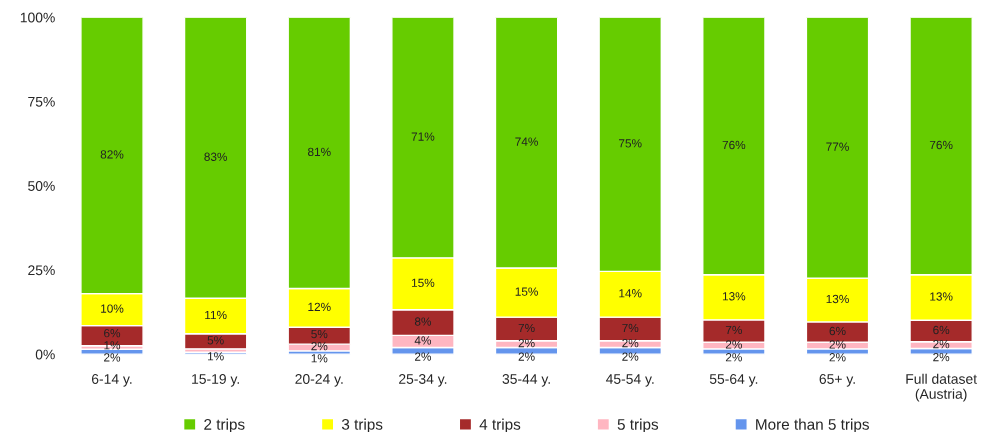  What do you see at coordinates (500, 425) in the screenshot?
I see `legend-label: 4 trips` at bounding box center [500, 425].